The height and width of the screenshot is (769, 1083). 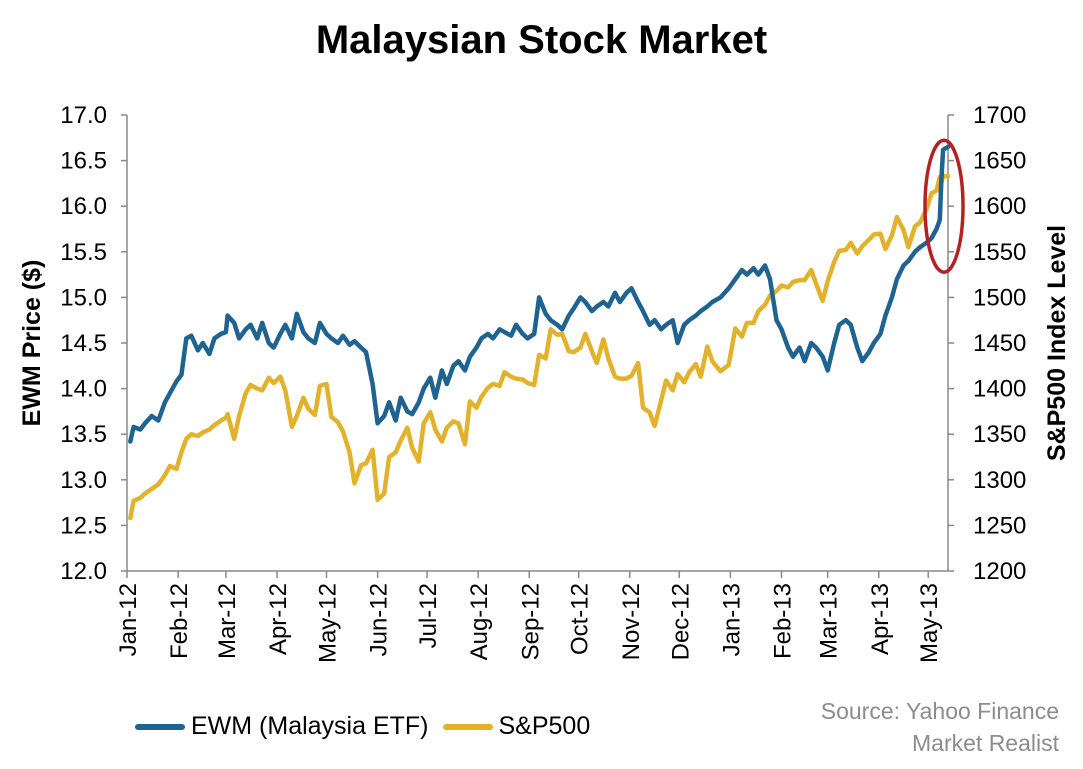 What do you see at coordinates (83, 434) in the screenshot?
I see `left-tick-label: 13.5` at bounding box center [83, 434].